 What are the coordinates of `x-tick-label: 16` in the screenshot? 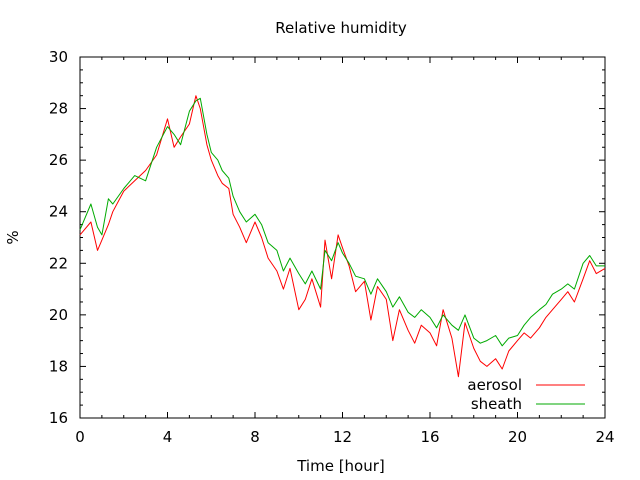 It's located at (429, 437).